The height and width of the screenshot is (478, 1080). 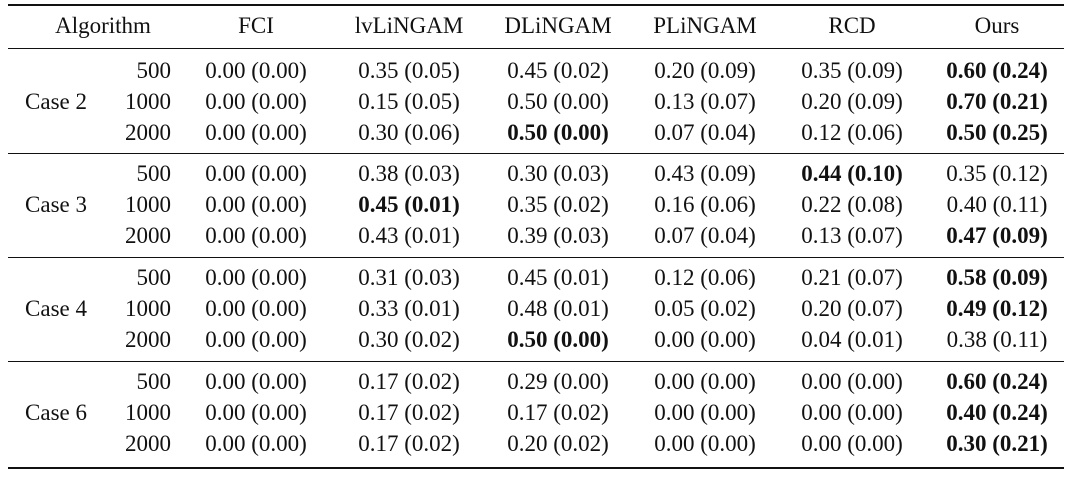 I want to click on table-cell: 0.38 (0.11), so click(x=997, y=339).